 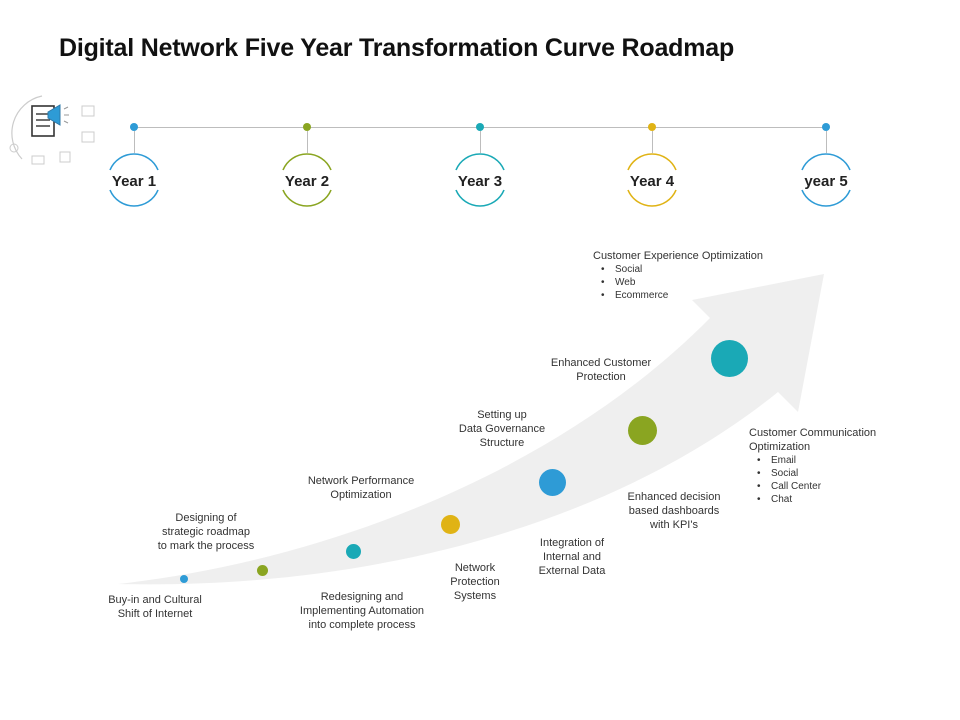 I want to click on label-line: Internal and, so click(x=572, y=557).